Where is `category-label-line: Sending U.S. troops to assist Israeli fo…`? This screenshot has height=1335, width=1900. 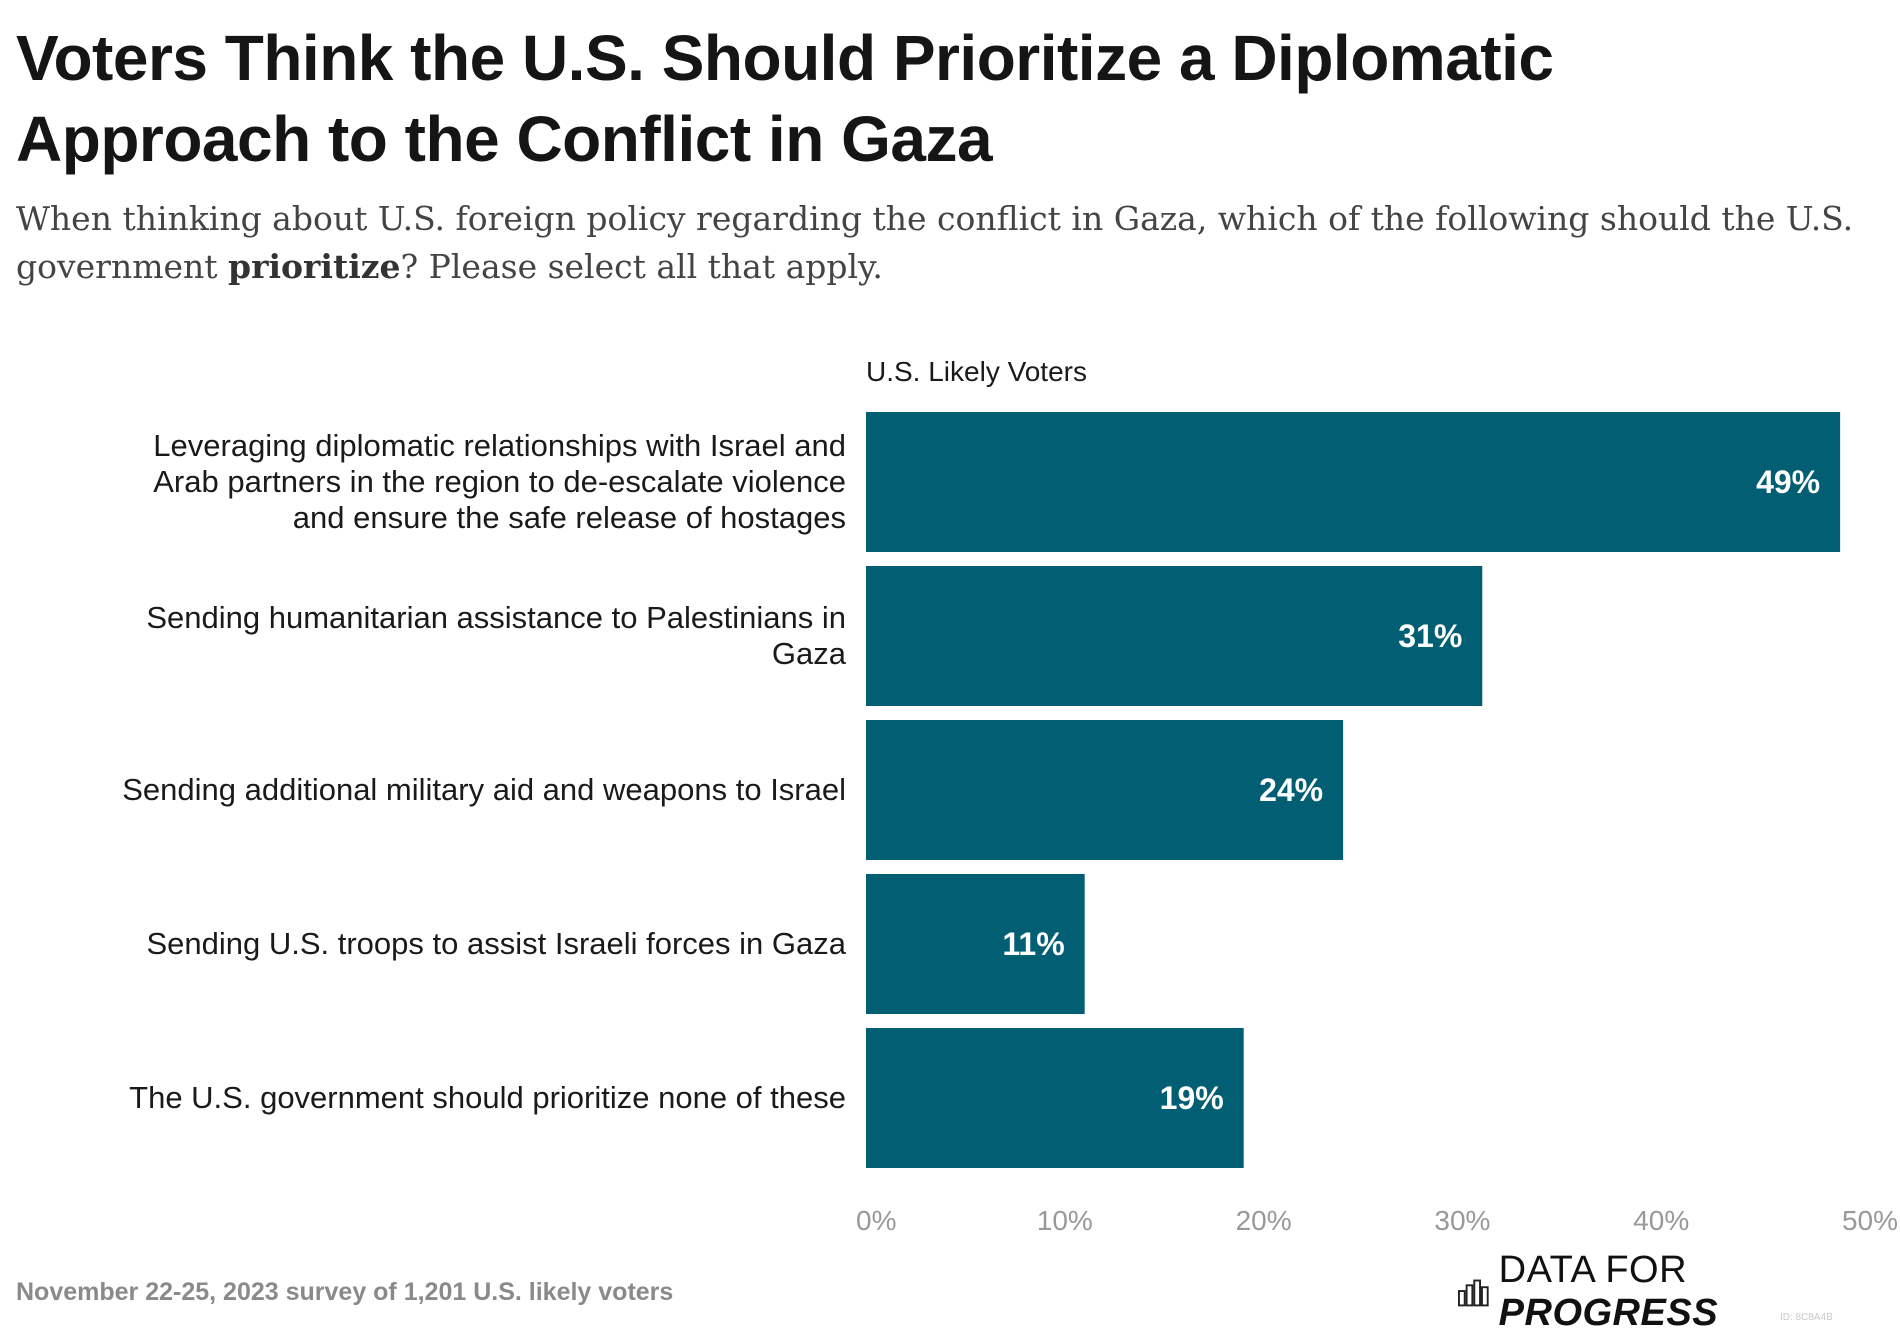
category-label-line: Sending U.S. troops to assist Israeli fo… is located at coordinates (496, 943).